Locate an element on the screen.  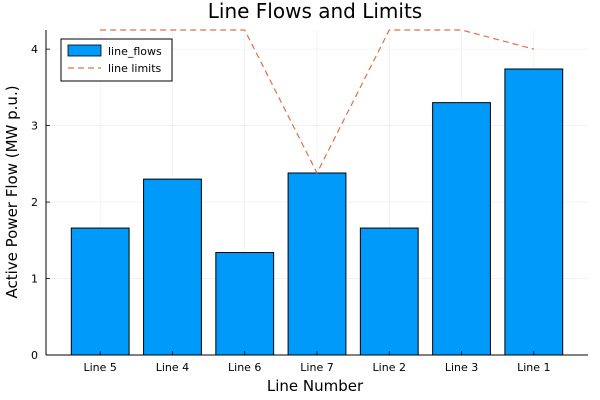
x-tick-label: Line 4 is located at coordinates (172, 367).